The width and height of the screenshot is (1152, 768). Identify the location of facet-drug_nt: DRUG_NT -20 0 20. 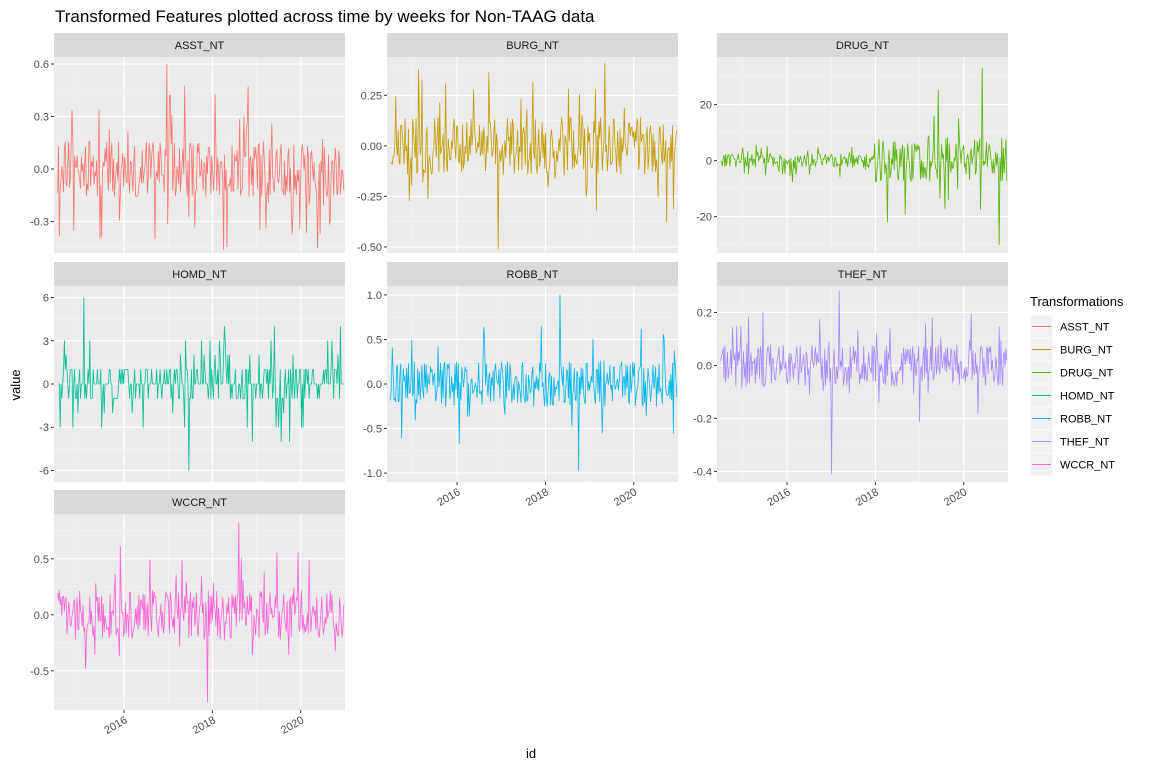
(852, 143).